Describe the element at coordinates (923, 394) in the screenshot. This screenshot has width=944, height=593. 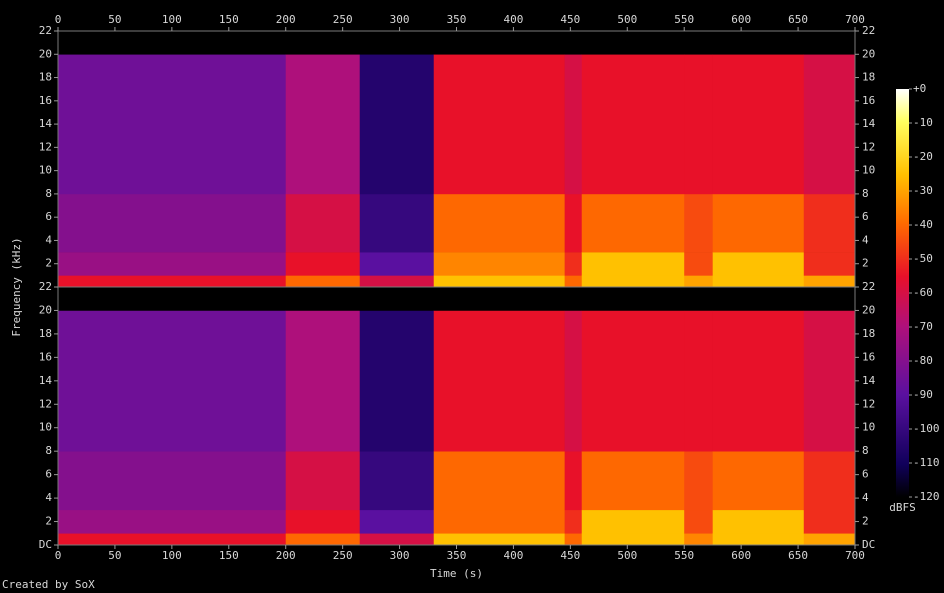
I see `colorbar-tick-label: -90` at that location.